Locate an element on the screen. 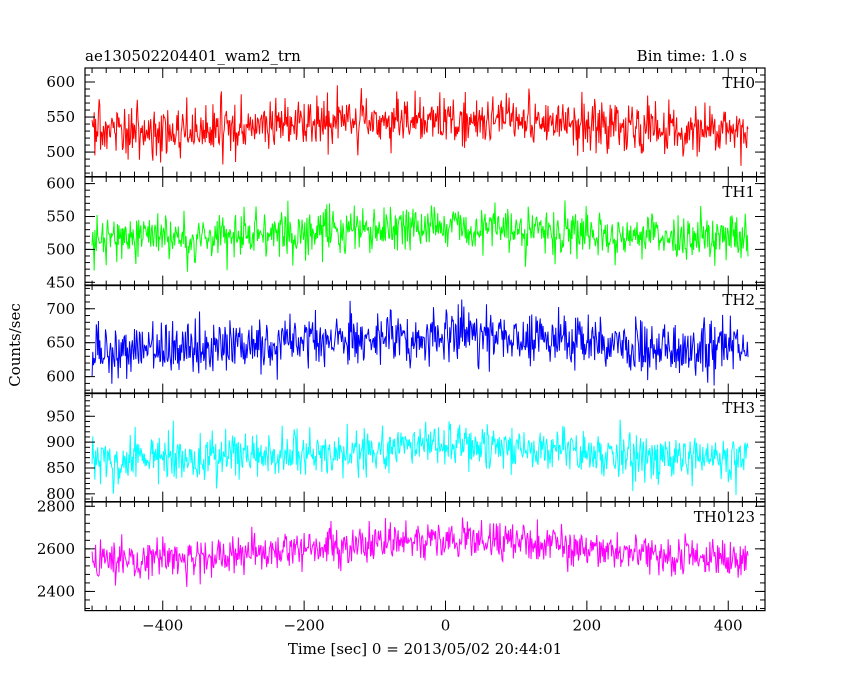  y-tick-label: 950 is located at coordinates (60, 416).